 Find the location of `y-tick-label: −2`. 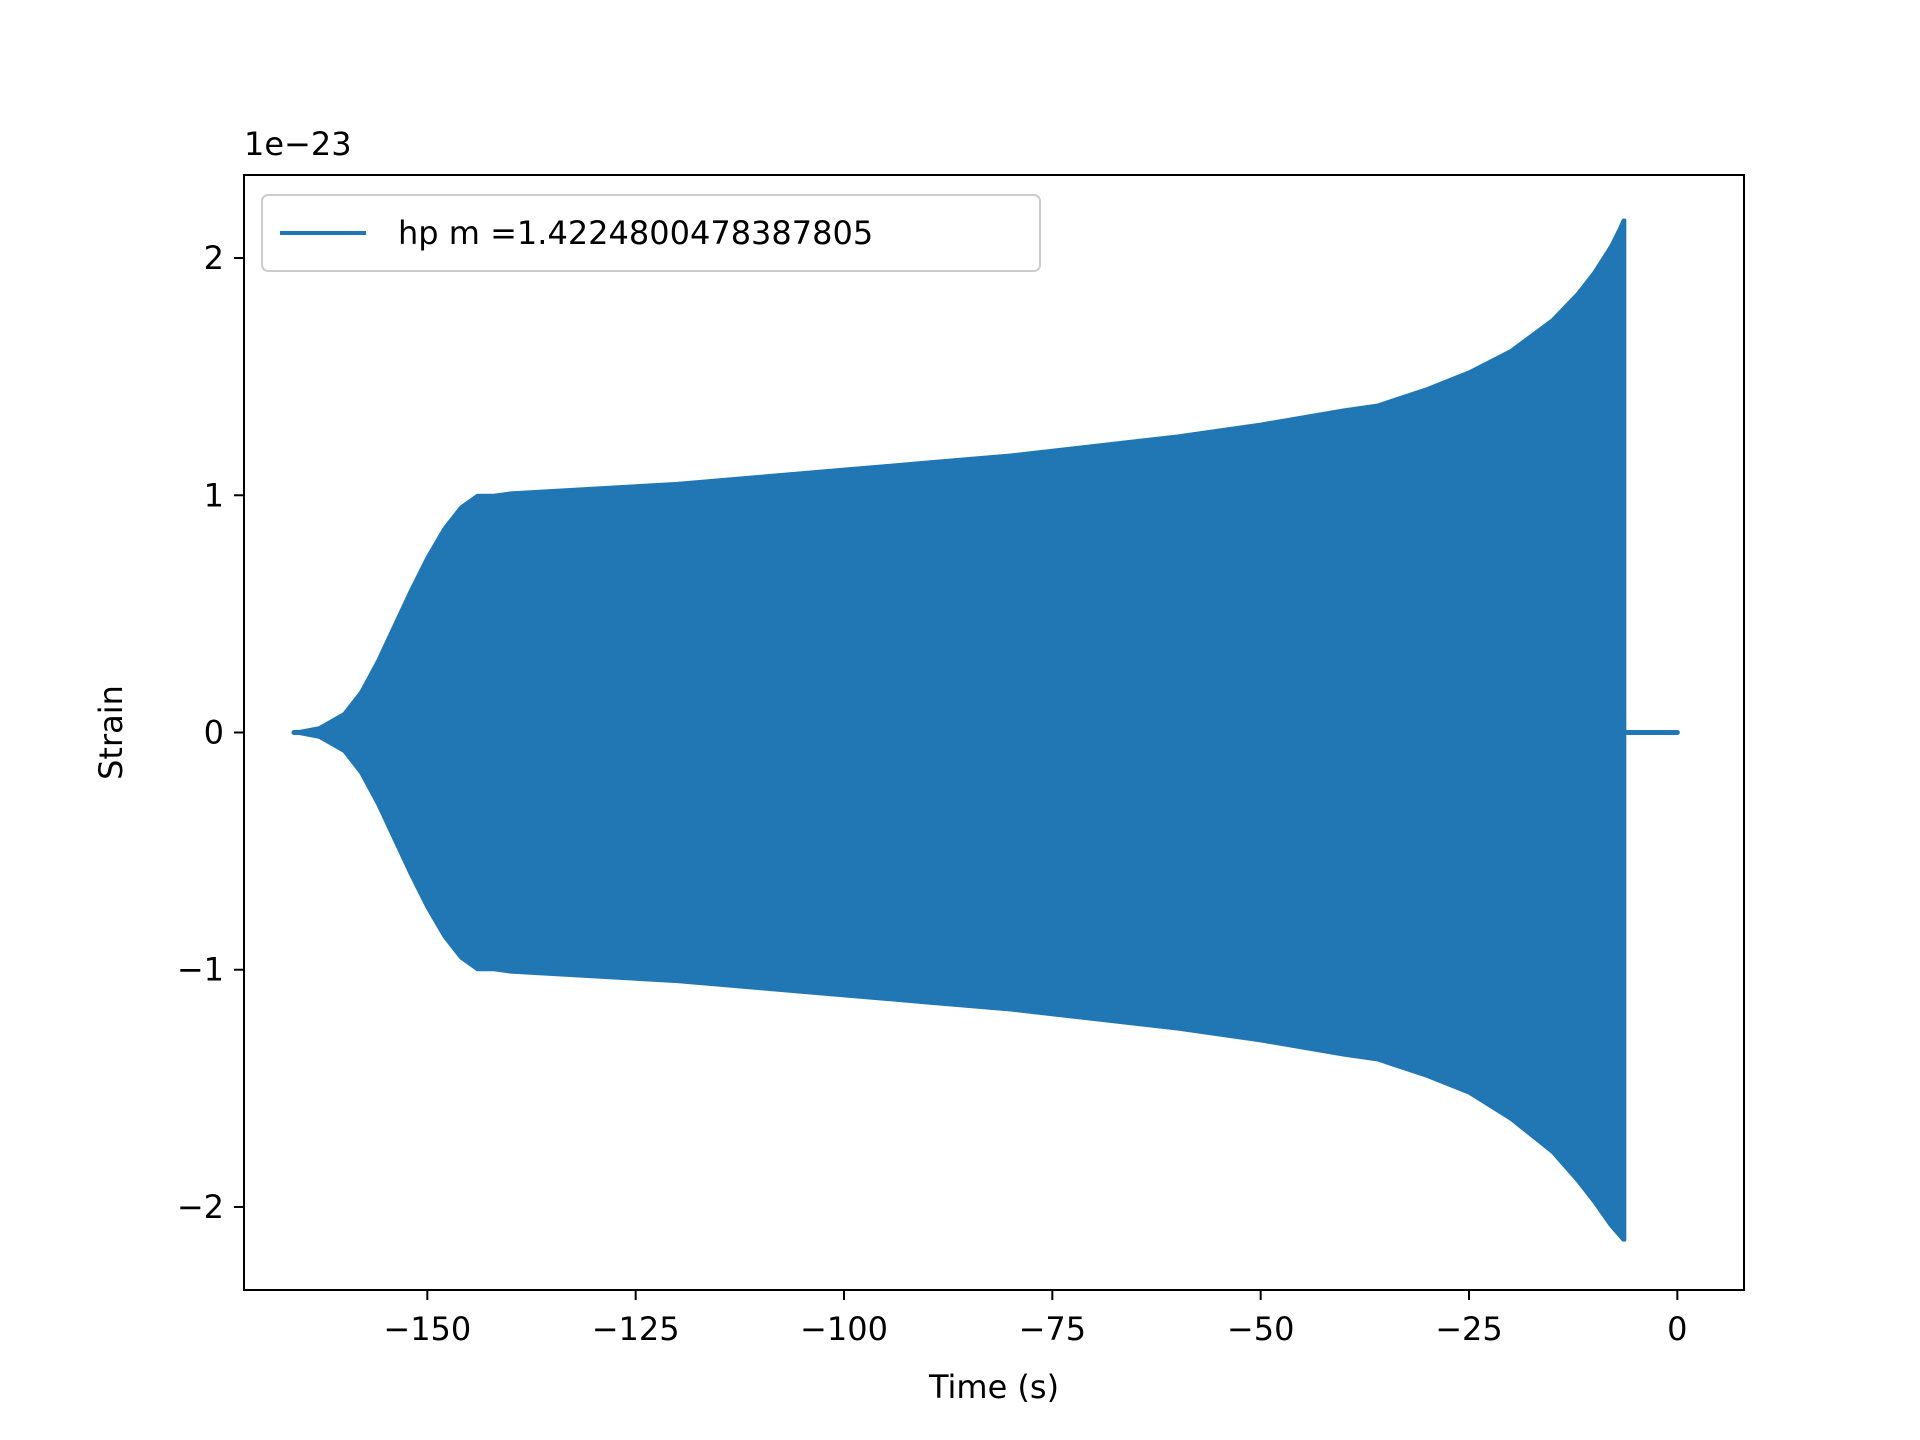

y-tick-label: −2 is located at coordinates (200, 1207).